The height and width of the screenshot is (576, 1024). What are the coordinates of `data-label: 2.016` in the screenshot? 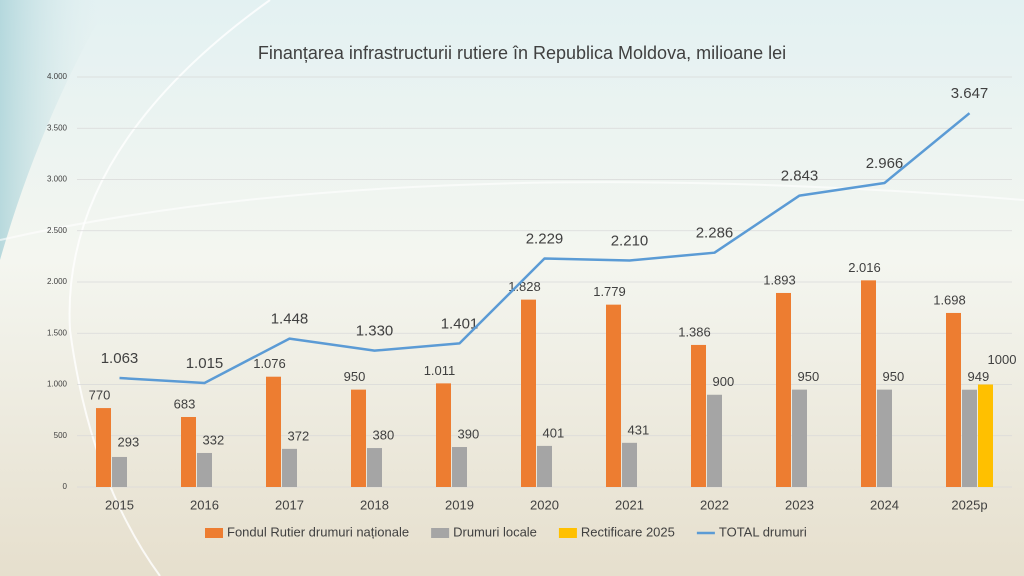 It's located at (864, 267).